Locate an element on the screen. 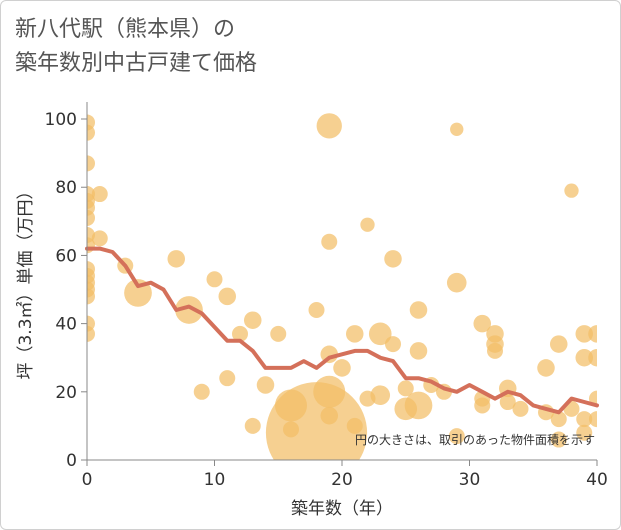 The image size is (621, 530). y-tick-label: 40 is located at coordinates (66, 325).